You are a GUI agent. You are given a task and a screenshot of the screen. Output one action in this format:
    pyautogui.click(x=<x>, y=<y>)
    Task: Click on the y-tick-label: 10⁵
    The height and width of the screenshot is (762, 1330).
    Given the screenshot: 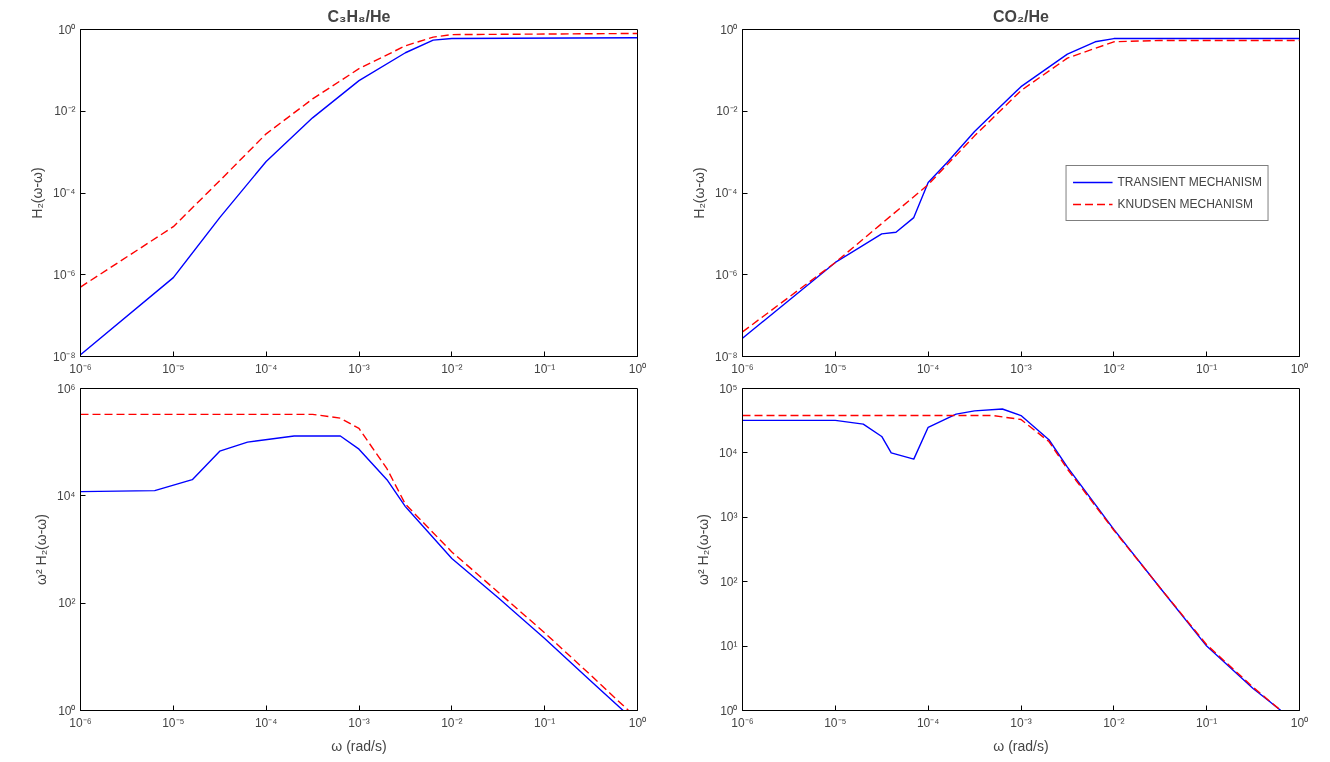 What is the action you would take?
    pyautogui.click(x=728, y=388)
    